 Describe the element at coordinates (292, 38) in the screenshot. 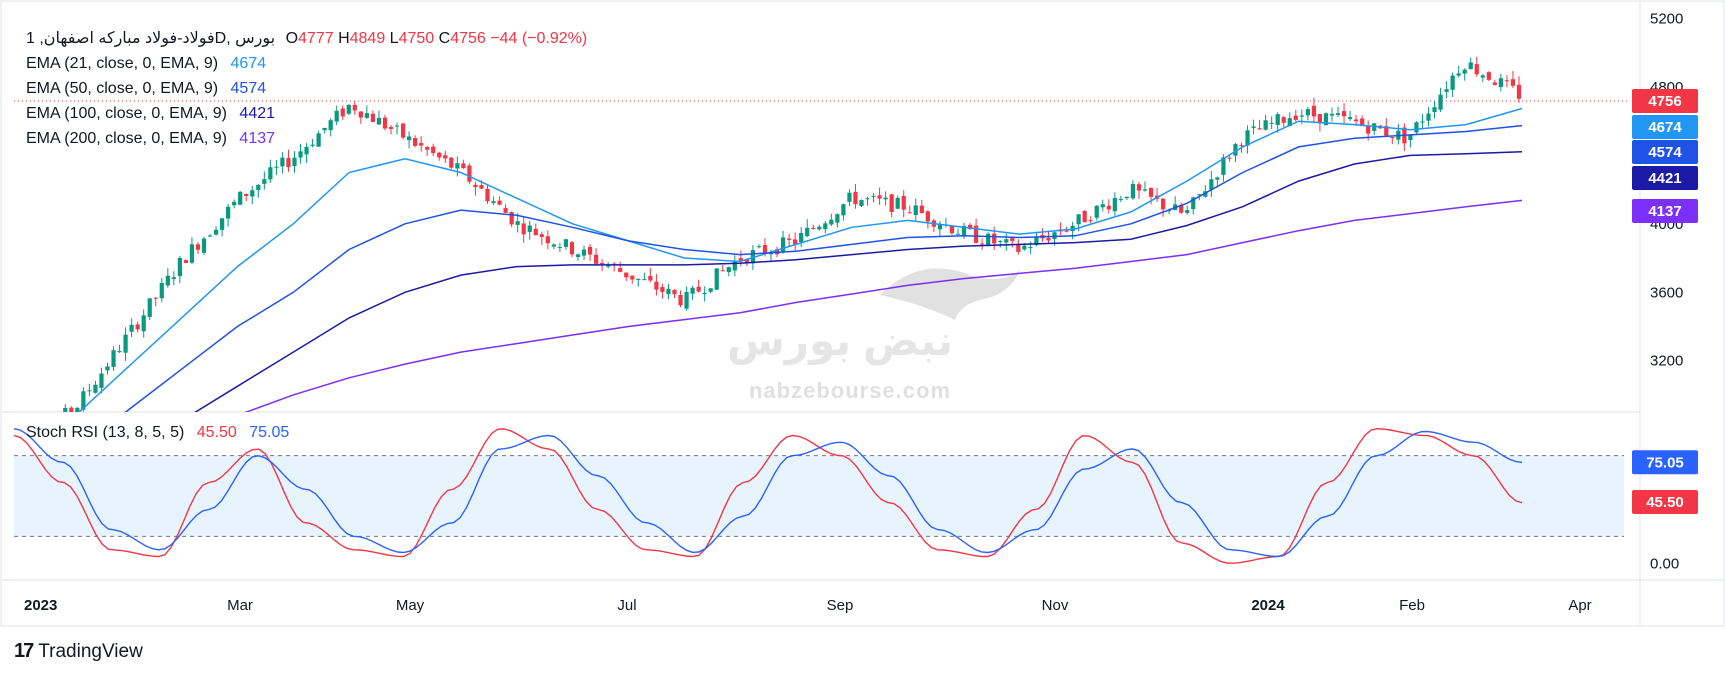

I see `open-label: O` at that location.